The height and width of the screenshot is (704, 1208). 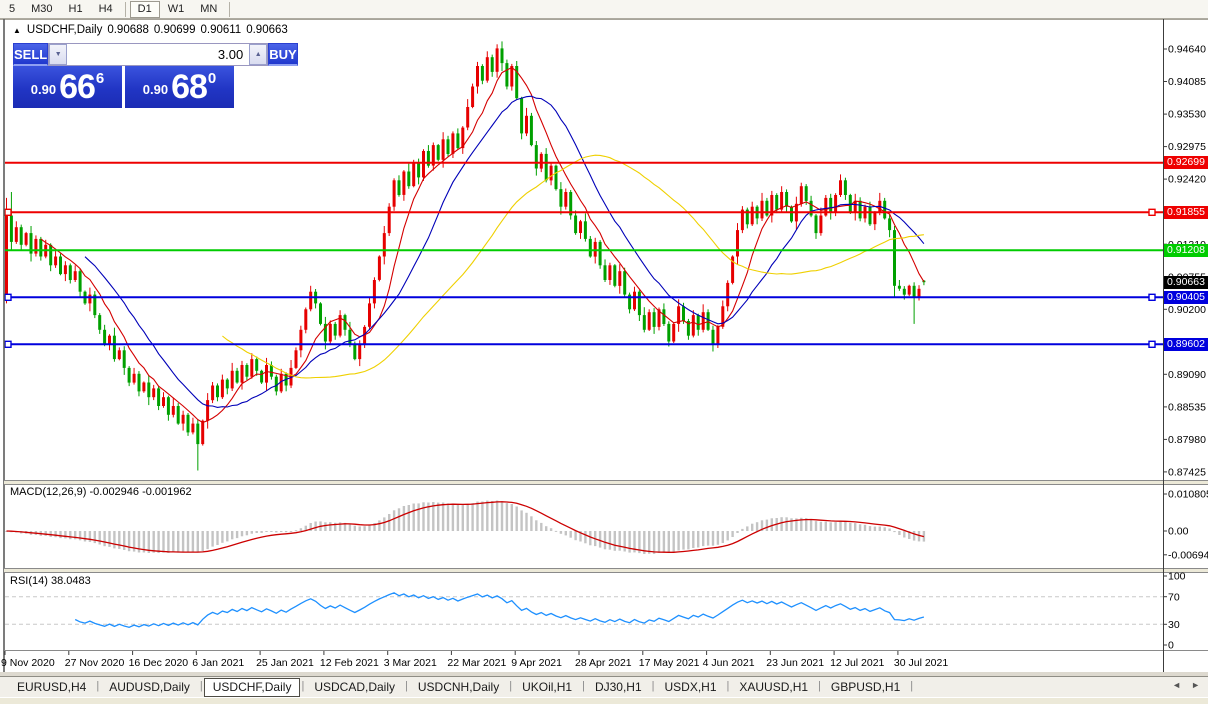 I want to click on svg-text: 17 May 2021, so click(x=669, y=663).